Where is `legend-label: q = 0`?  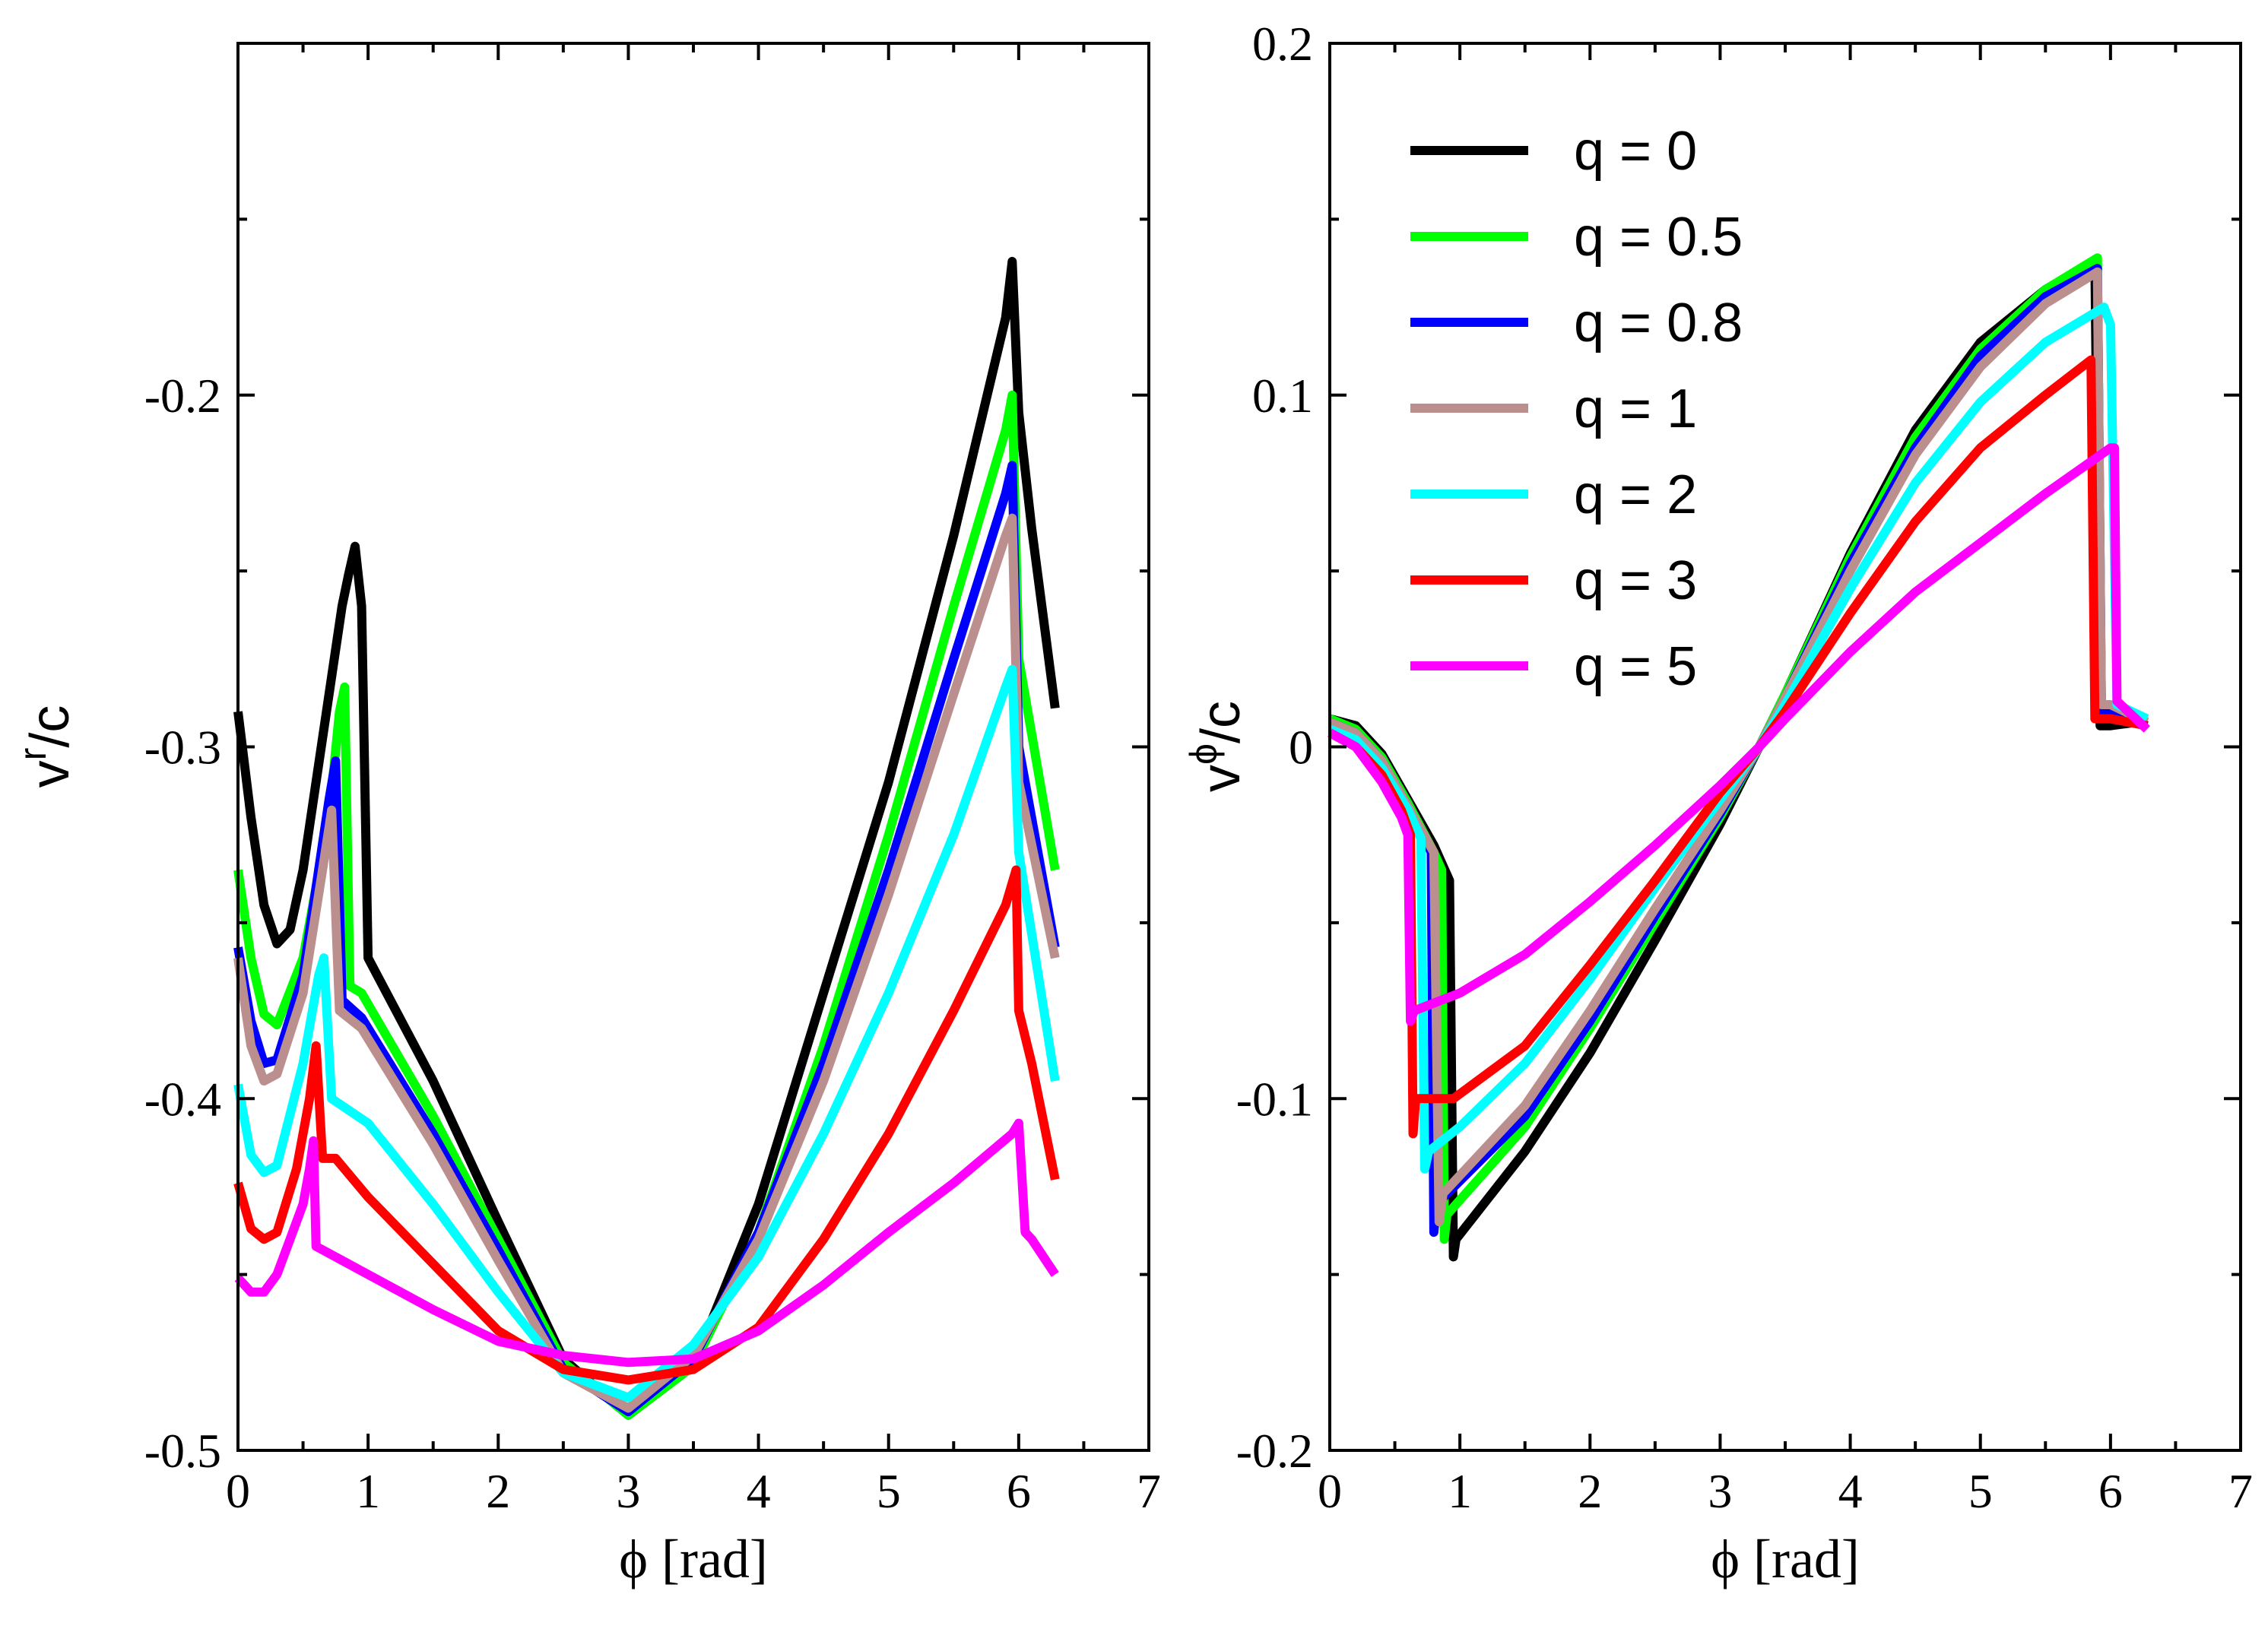 legend-label: q = 0 is located at coordinates (1635, 151).